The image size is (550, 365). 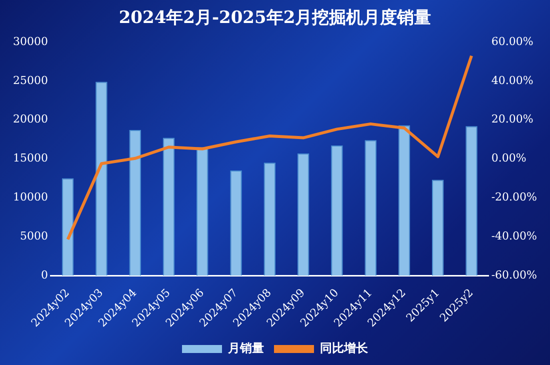 What do you see at coordinates (512, 119) in the screenshot?
I see `y2-tick-label: 20.00%` at bounding box center [512, 119].